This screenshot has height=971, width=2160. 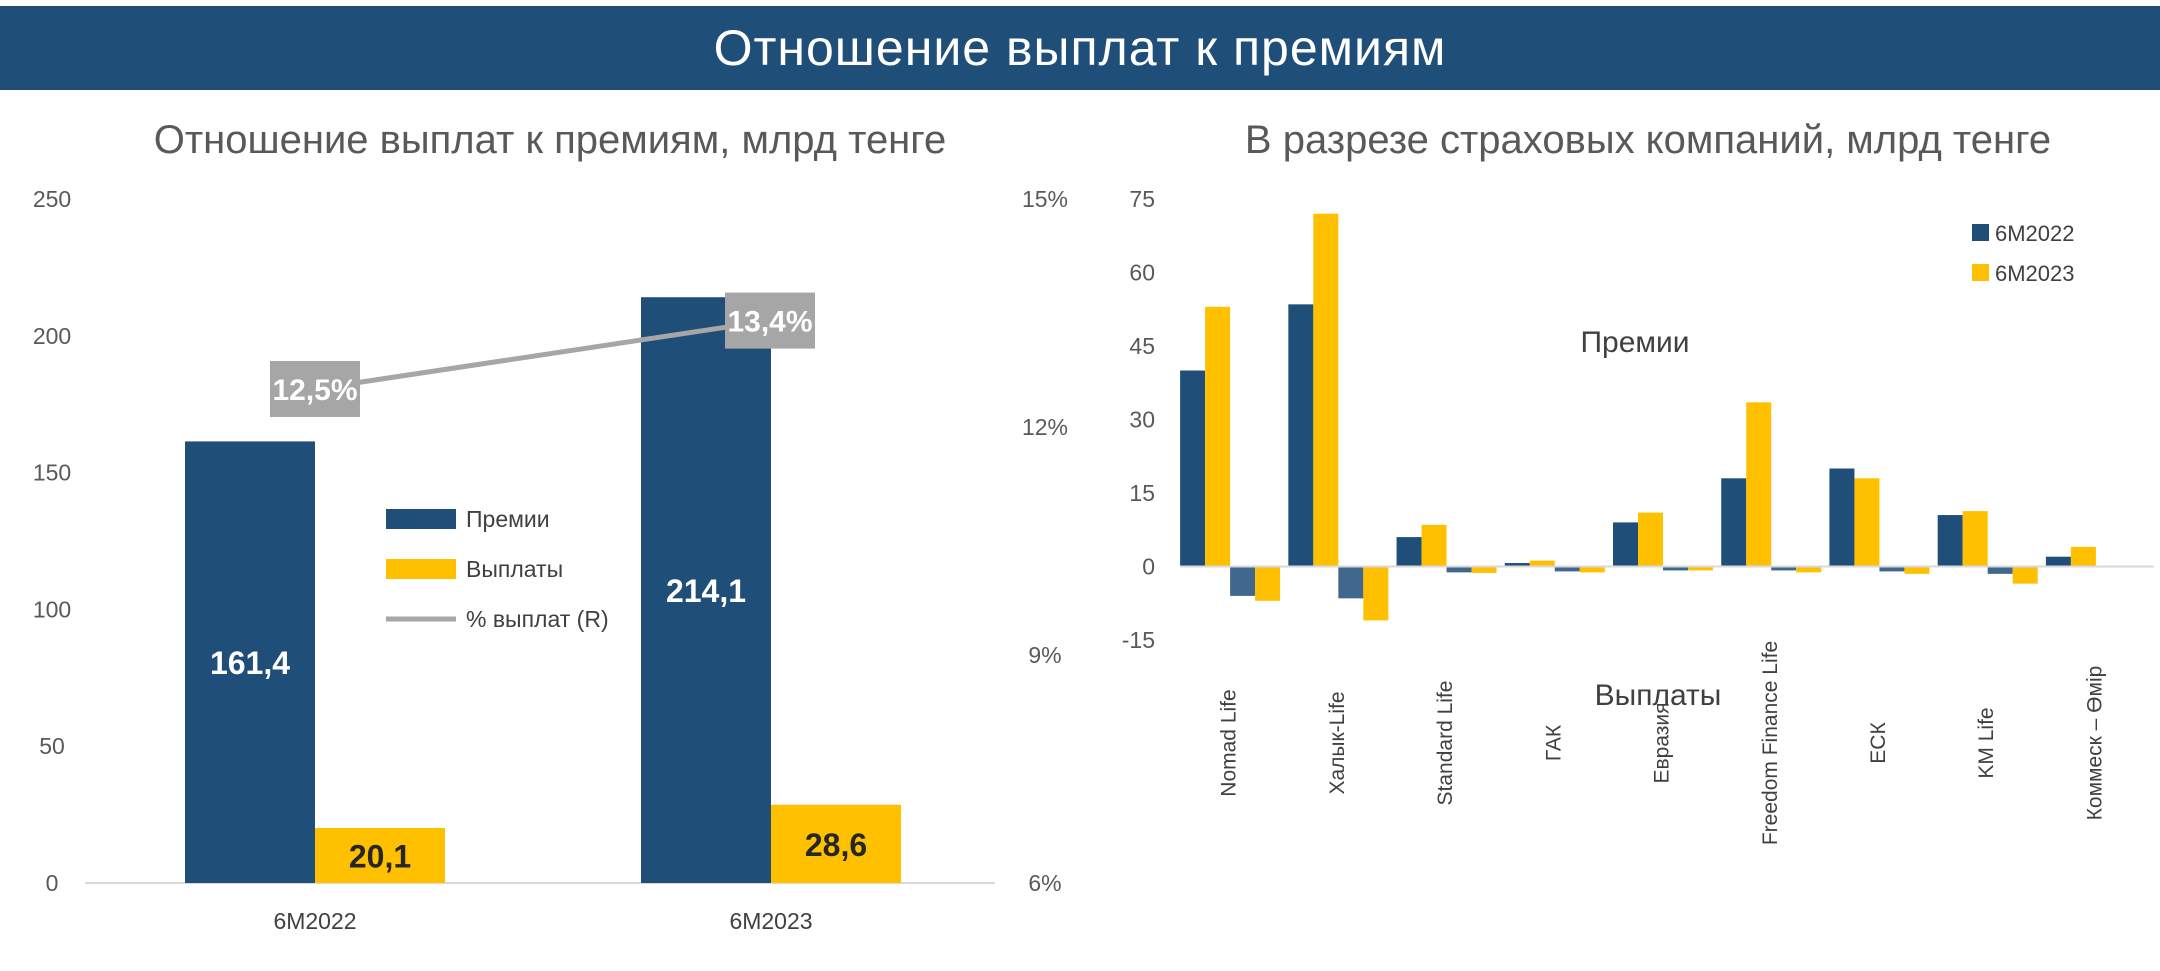 I want to click on legend-label: Выплаты, so click(x=514, y=569).